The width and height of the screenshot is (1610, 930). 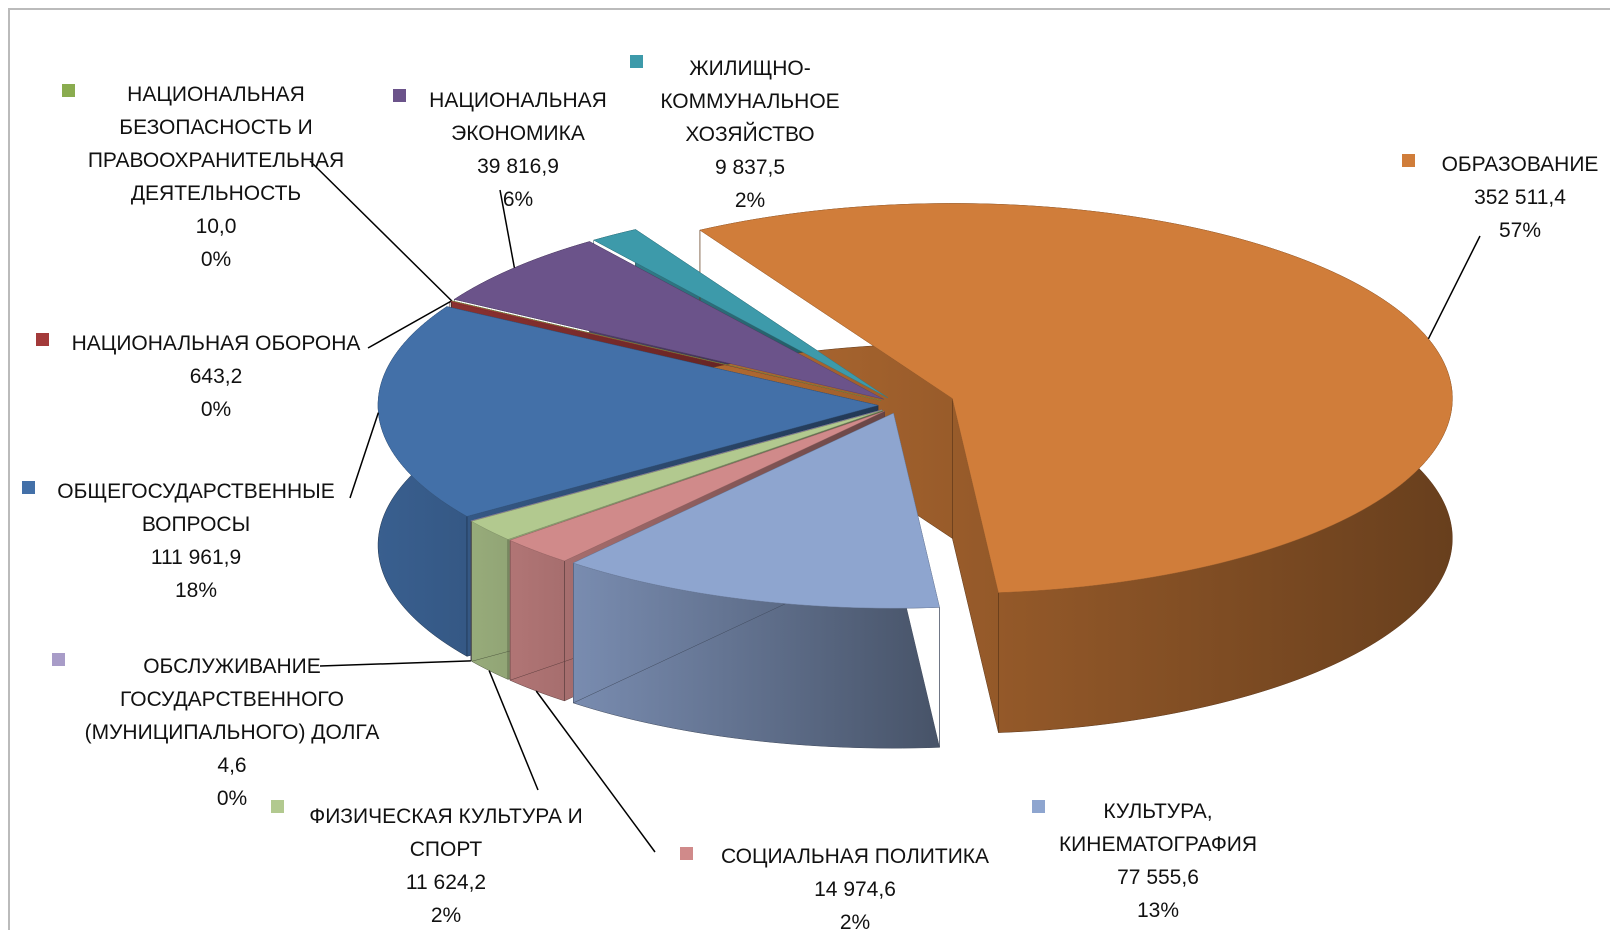 What do you see at coordinates (1520, 197) in the screenshot?
I see `value-label: 352 511,4` at bounding box center [1520, 197].